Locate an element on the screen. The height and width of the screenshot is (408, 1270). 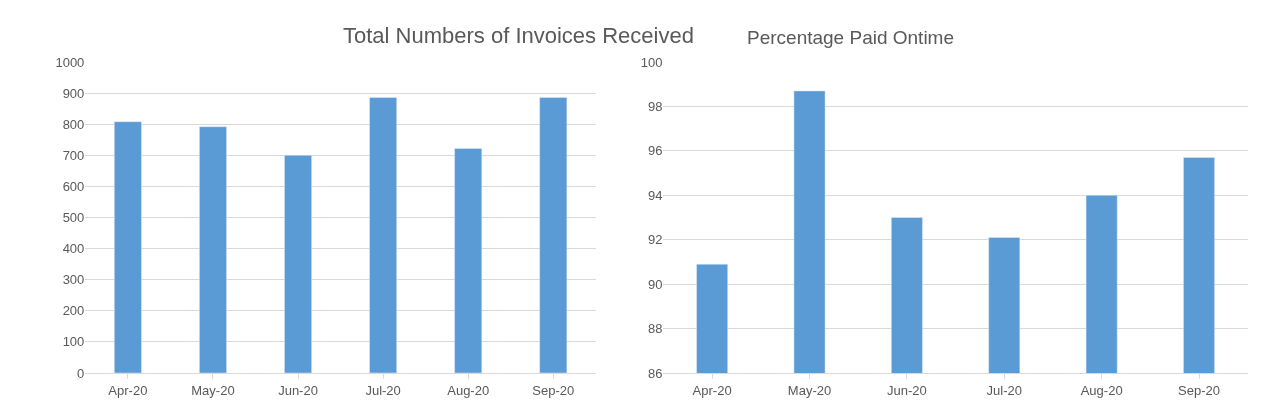
y-tick-label: 200 is located at coordinates (73, 311).